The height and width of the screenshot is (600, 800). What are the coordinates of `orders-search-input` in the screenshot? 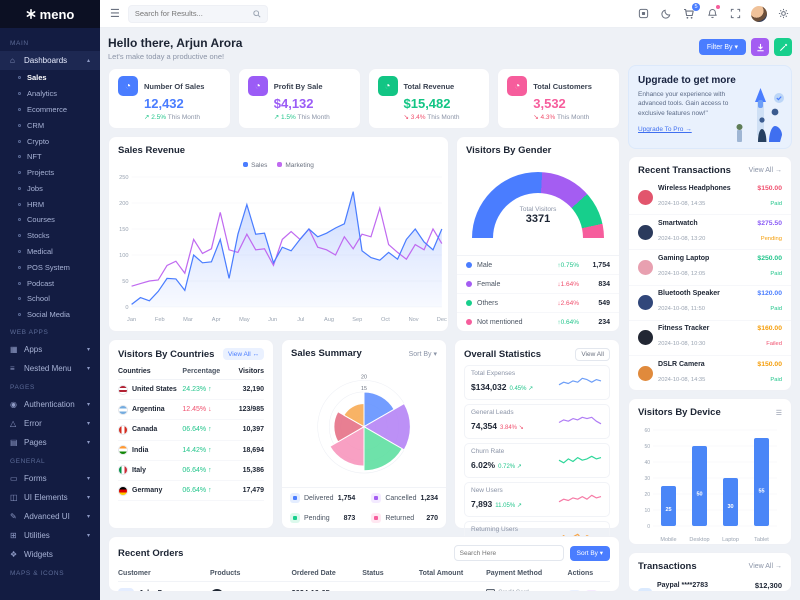 It's located at (508, 553).